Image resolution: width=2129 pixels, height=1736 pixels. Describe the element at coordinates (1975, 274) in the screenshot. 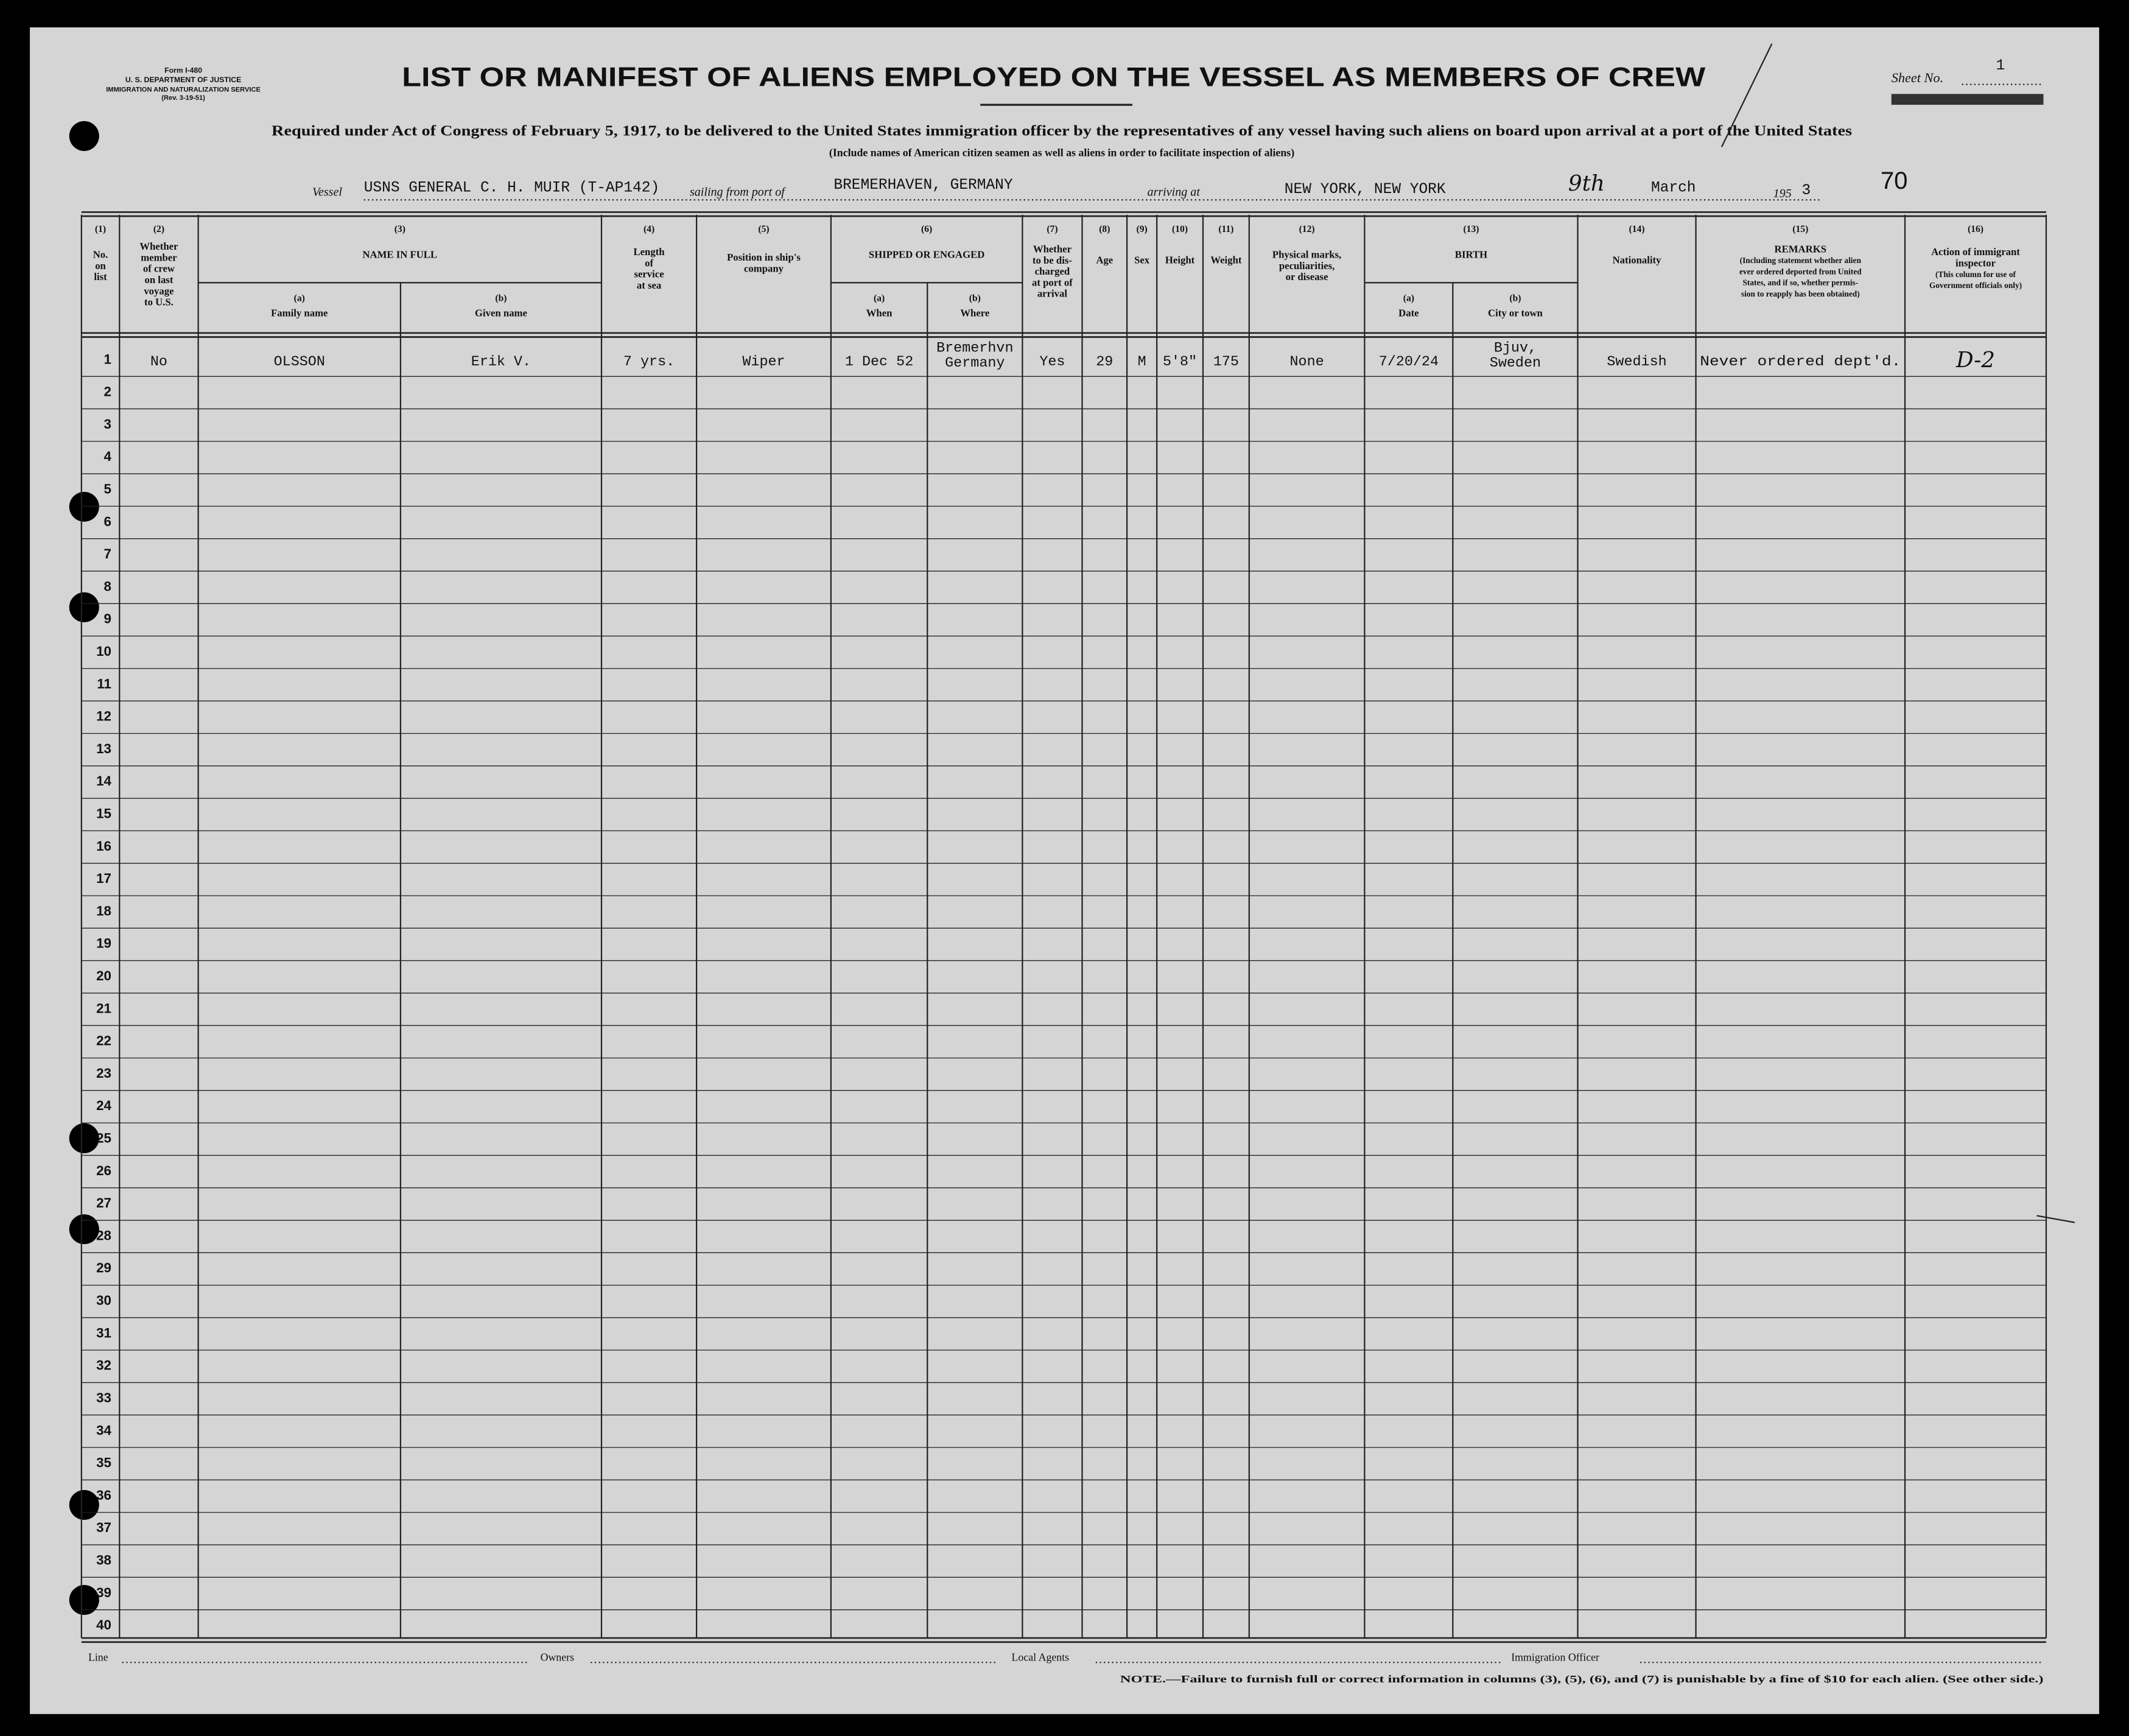

I see `column-label: (This column for use of` at that location.